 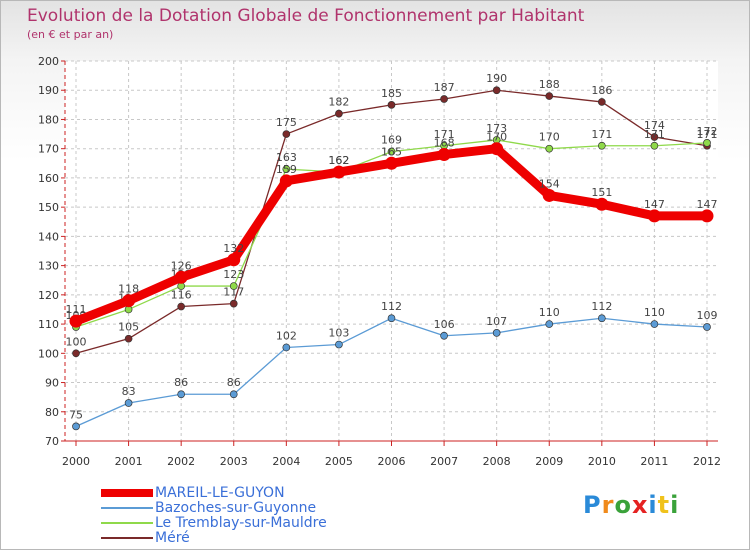 What do you see at coordinates (286, 122) in the screenshot?
I see `data-label-m-r-: 175` at bounding box center [286, 122].